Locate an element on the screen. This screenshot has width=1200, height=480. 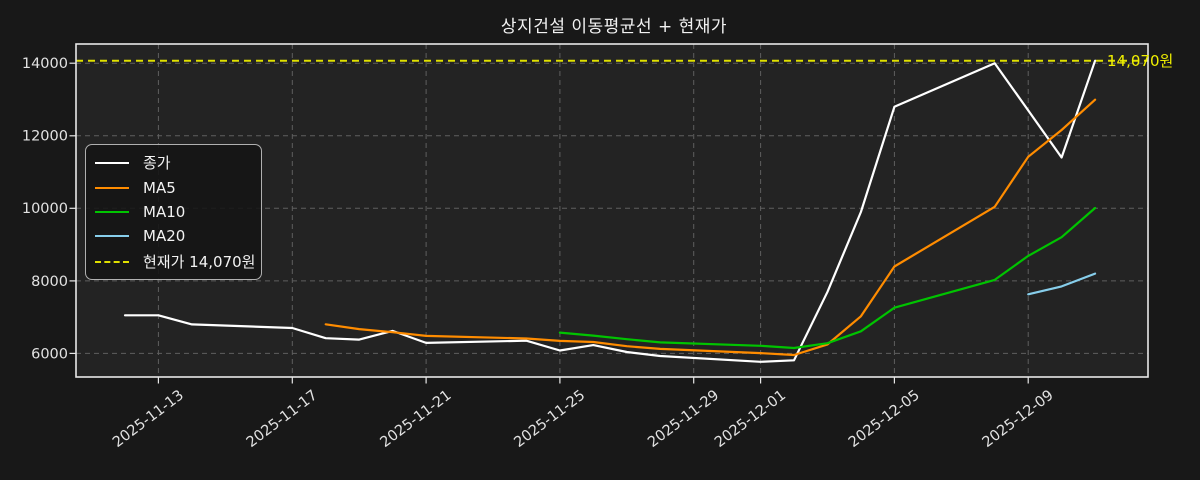
x-tick-label: 2025-12-01 is located at coordinates (750, 418).